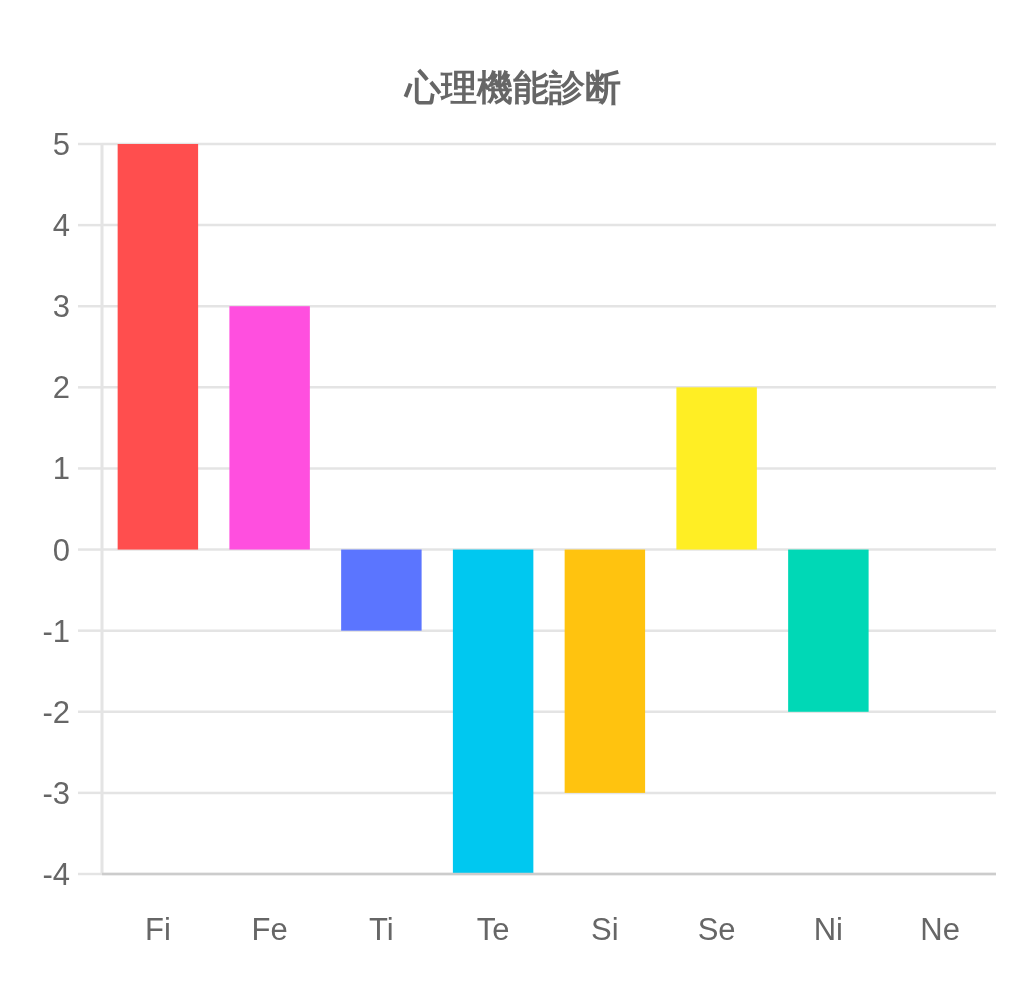 The image size is (1026, 990). What do you see at coordinates (716, 929) in the screenshot?
I see `xtick: Se` at bounding box center [716, 929].